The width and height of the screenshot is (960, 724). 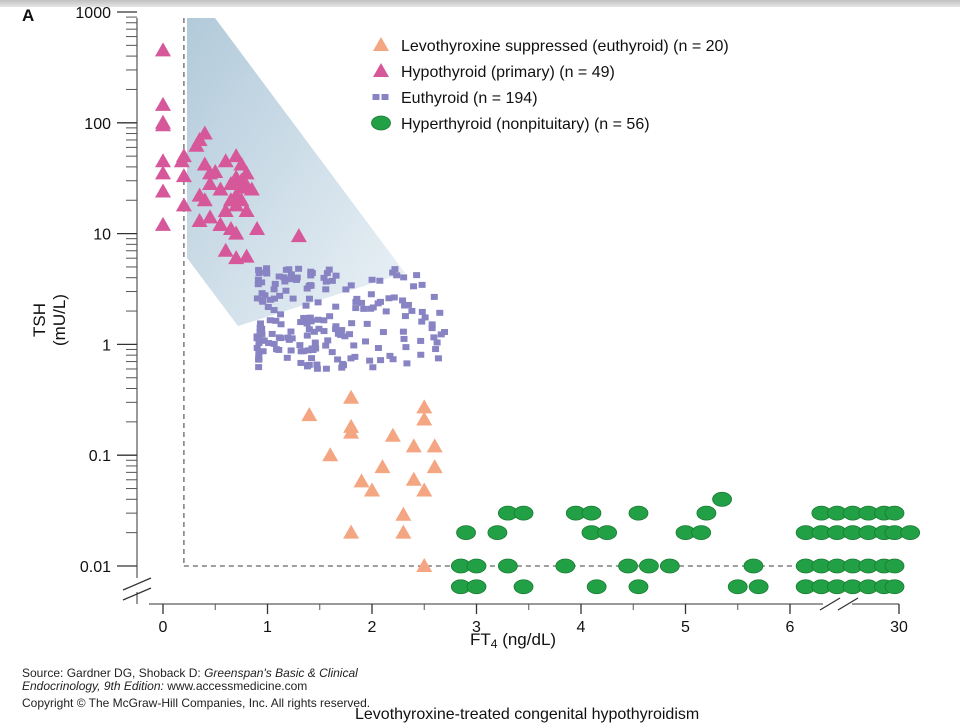 I want to click on legend-label: Hyperthyroid (nonpituitary) (n = 56), so click(x=525, y=124).